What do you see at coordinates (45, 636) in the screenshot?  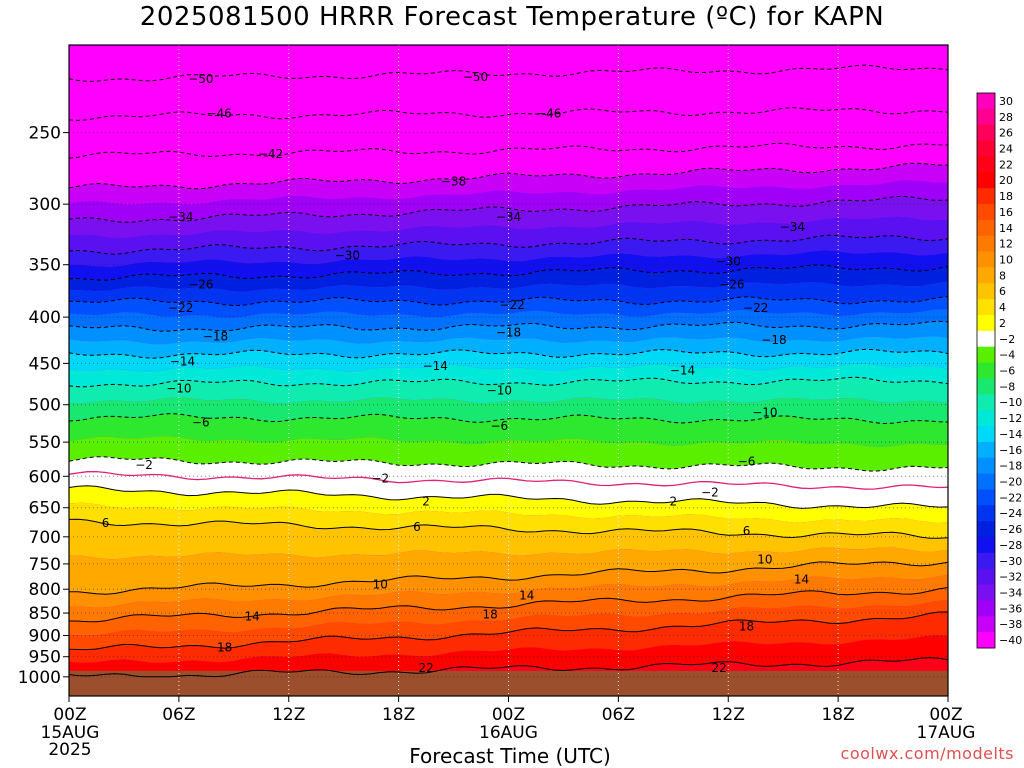 I see `y-tick-label: 900` at bounding box center [45, 636].